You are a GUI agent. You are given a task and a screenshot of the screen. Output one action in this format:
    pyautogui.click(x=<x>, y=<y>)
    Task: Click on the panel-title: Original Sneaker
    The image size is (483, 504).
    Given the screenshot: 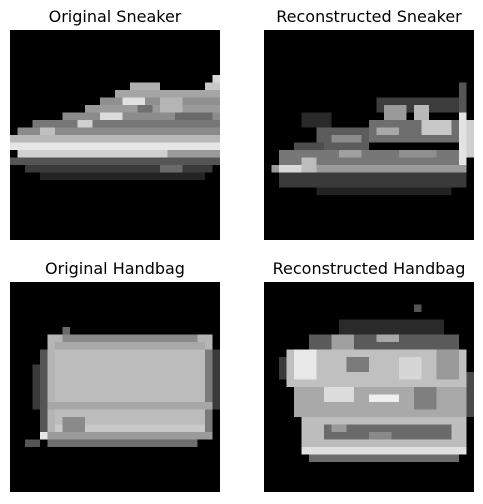 What is the action you would take?
    pyautogui.click(x=115, y=16)
    